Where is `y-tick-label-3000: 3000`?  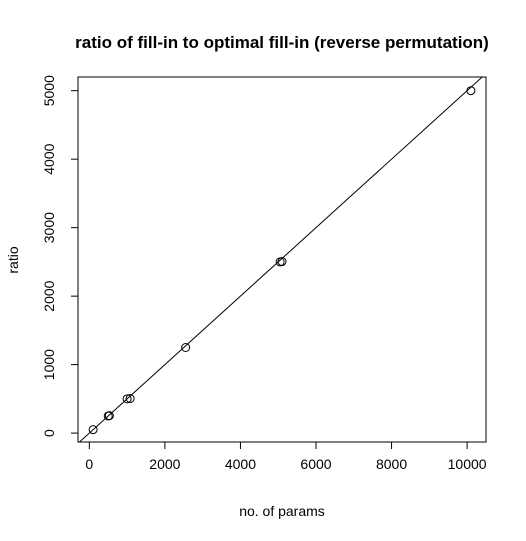
y-tick-label-3000: 3000 is located at coordinates (49, 227).